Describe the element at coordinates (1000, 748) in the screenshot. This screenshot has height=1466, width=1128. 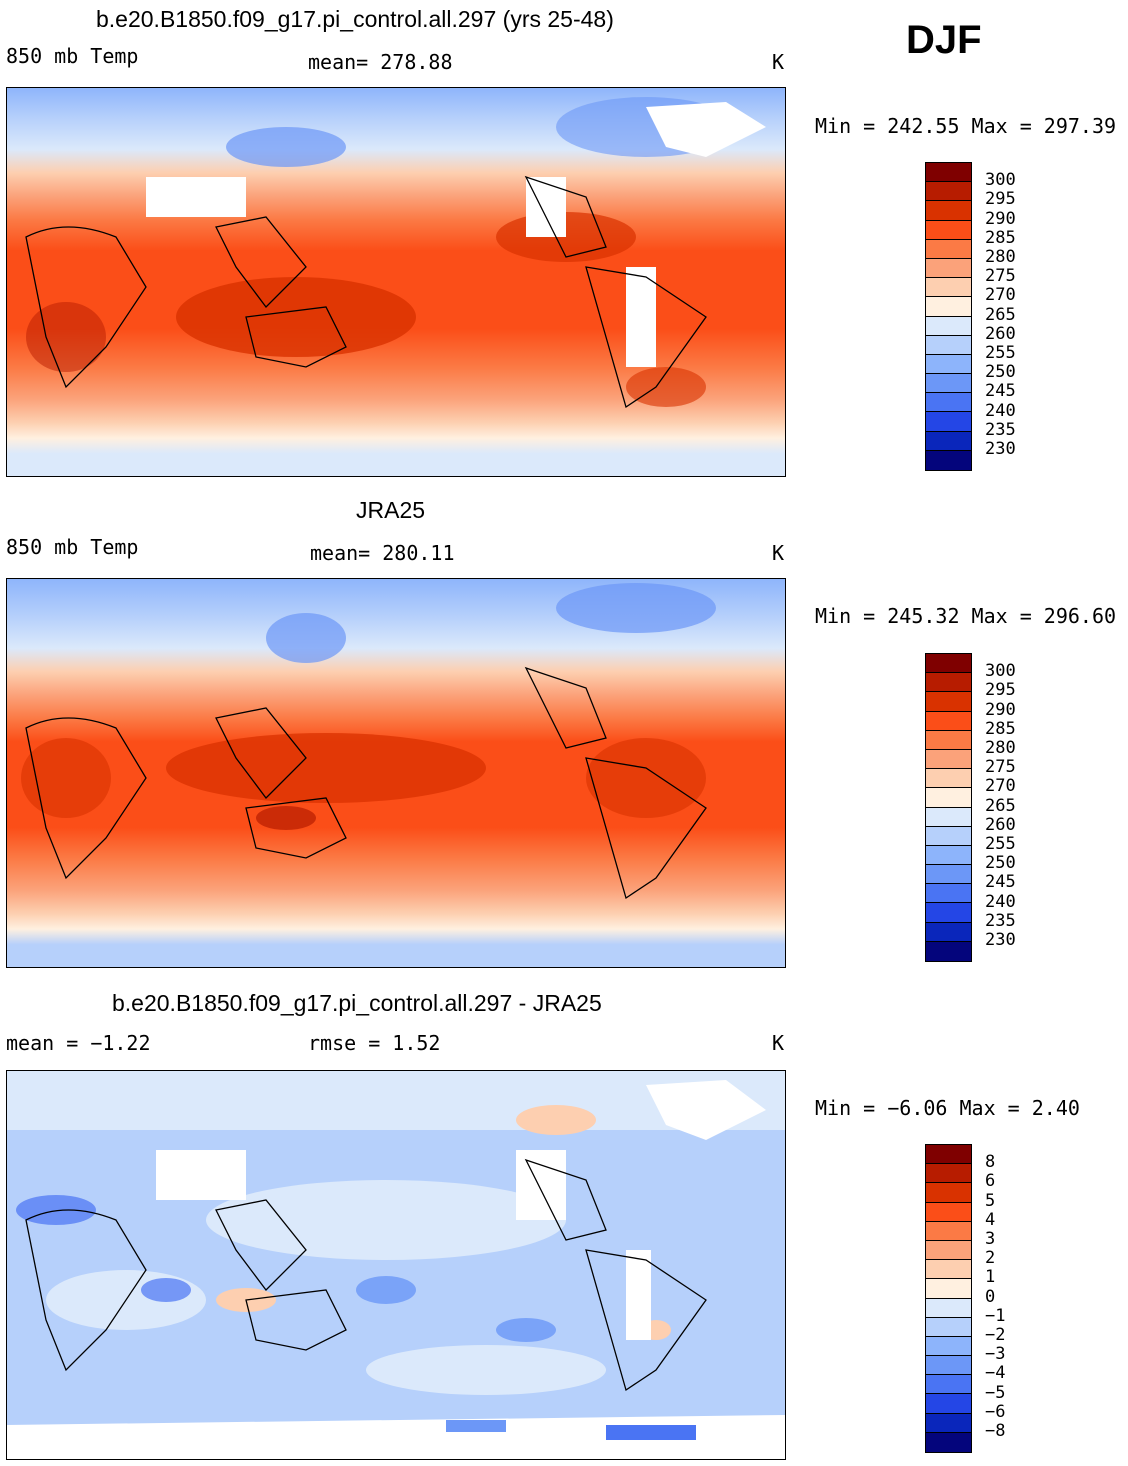
I see `colorbar-tick-label: 280` at that location.